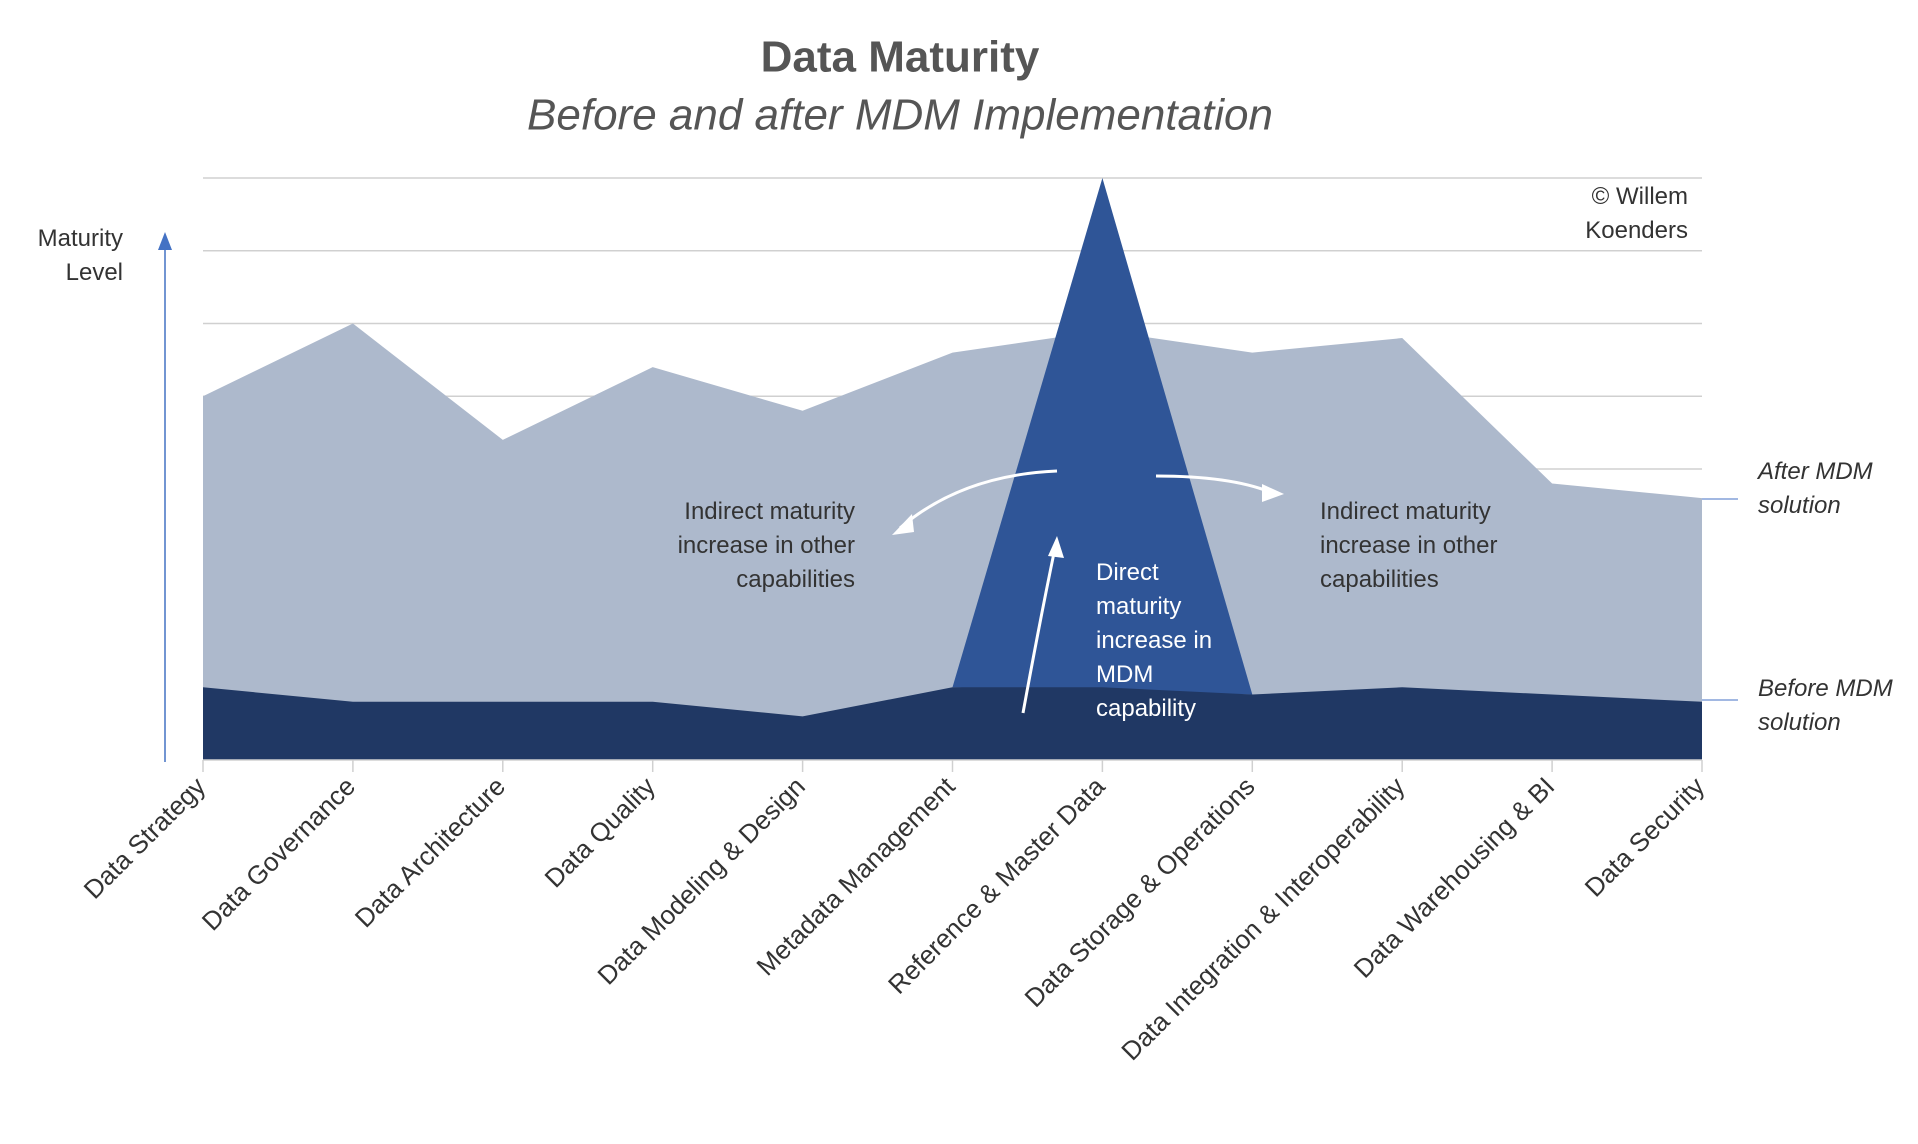  What do you see at coordinates (1085, 591) in the screenshot?
I see `arrows` at bounding box center [1085, 591].